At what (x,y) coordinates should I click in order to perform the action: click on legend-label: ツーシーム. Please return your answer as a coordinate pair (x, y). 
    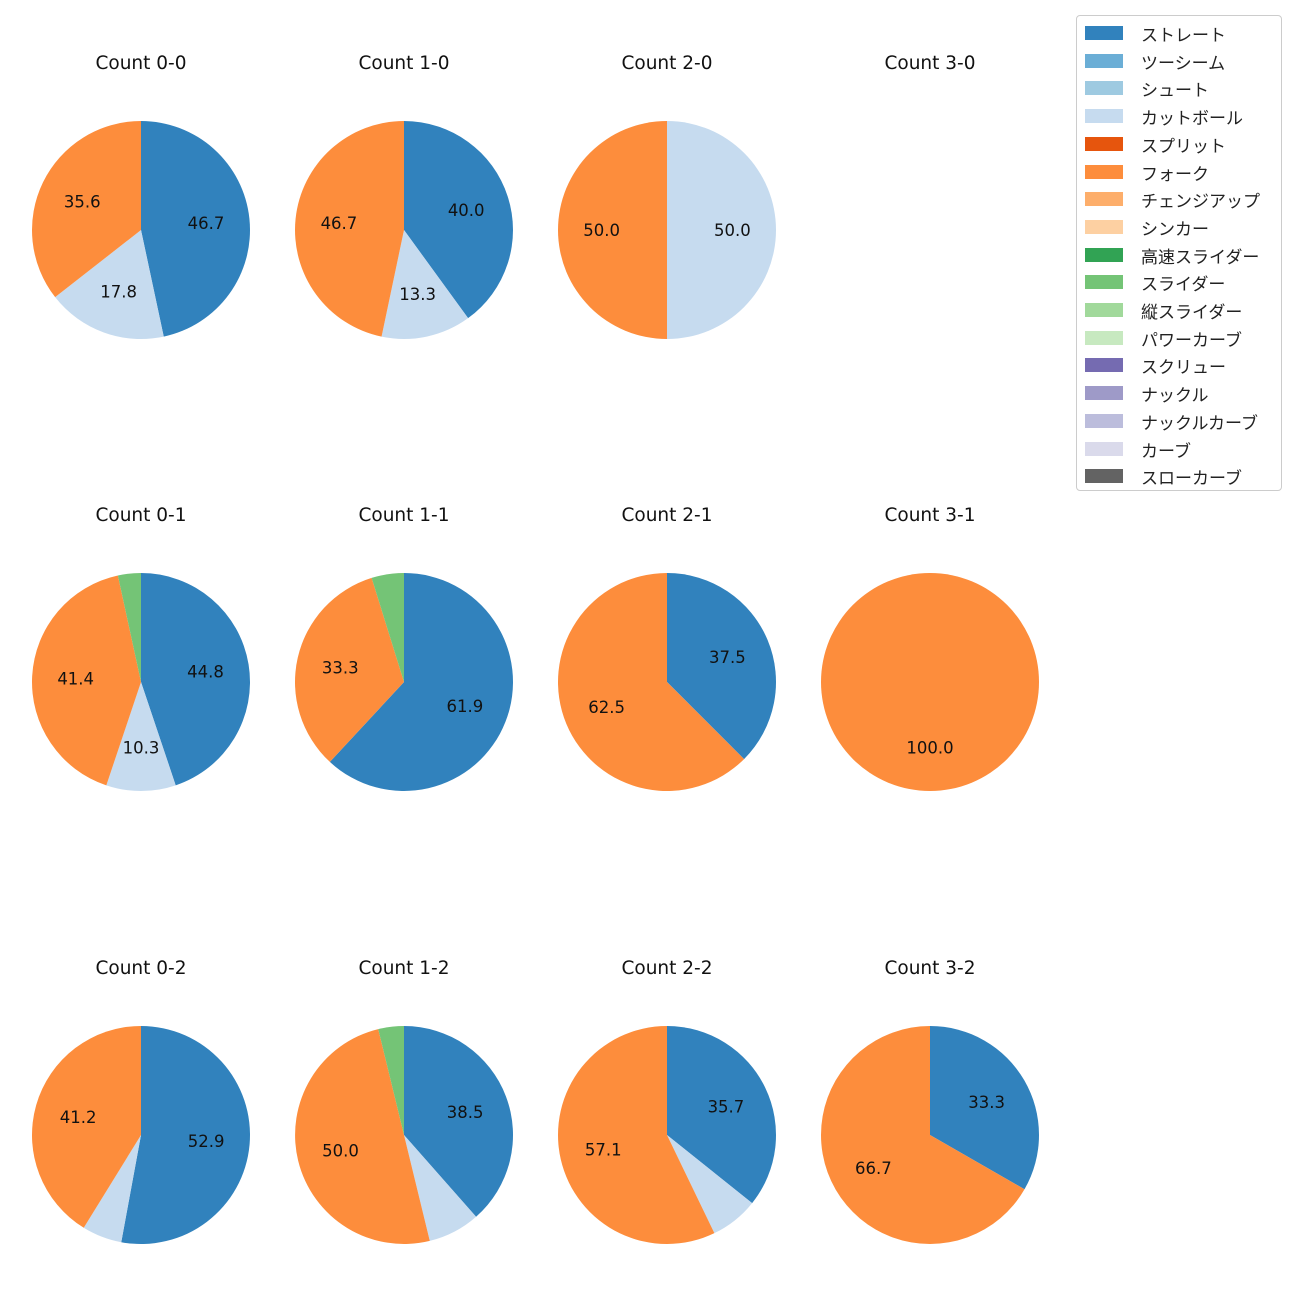
    Looking at the image, I should click on (1183, 63).